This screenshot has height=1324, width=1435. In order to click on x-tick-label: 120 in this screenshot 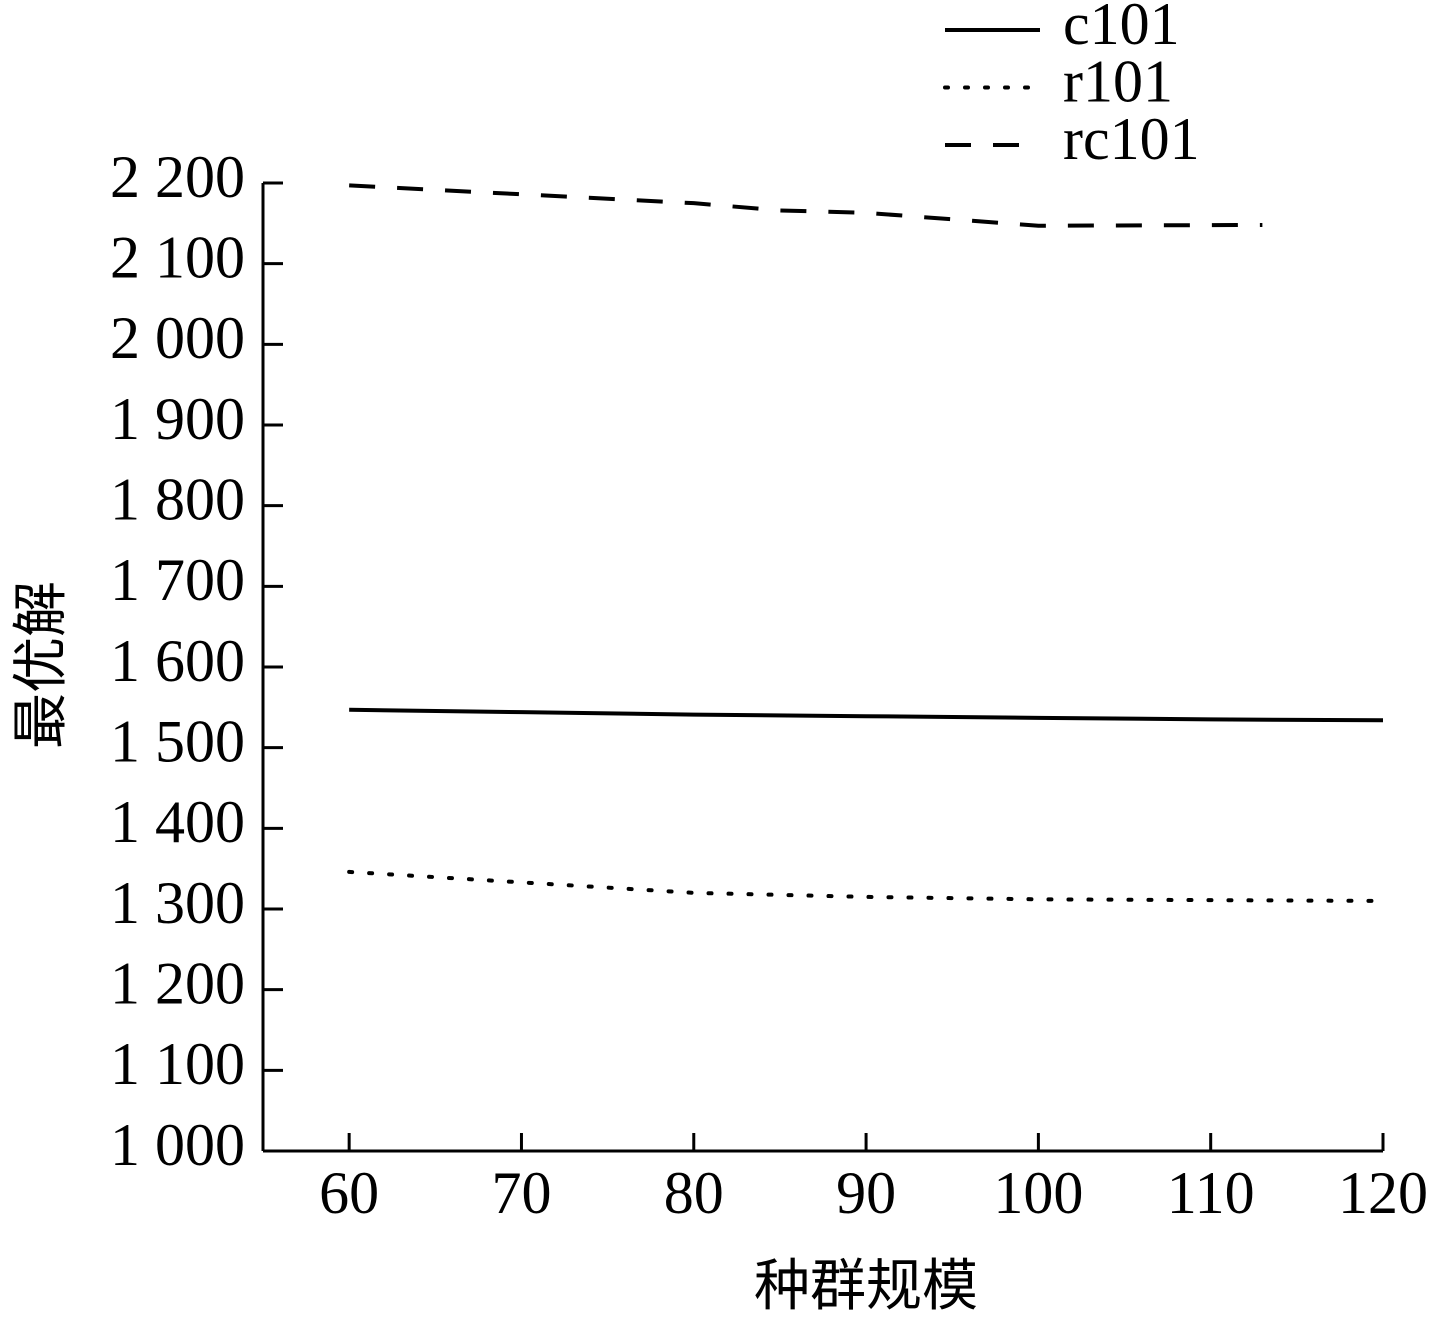, I will do `click(1383, 1193)`.